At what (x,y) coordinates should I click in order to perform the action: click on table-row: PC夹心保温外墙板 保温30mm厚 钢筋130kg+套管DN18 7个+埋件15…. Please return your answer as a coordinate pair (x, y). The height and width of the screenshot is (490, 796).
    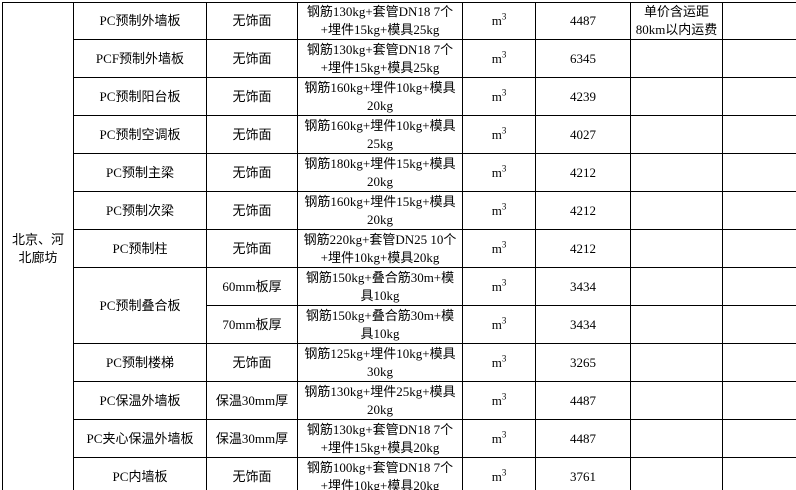
    Looking at the image, I should click on (399, 438).